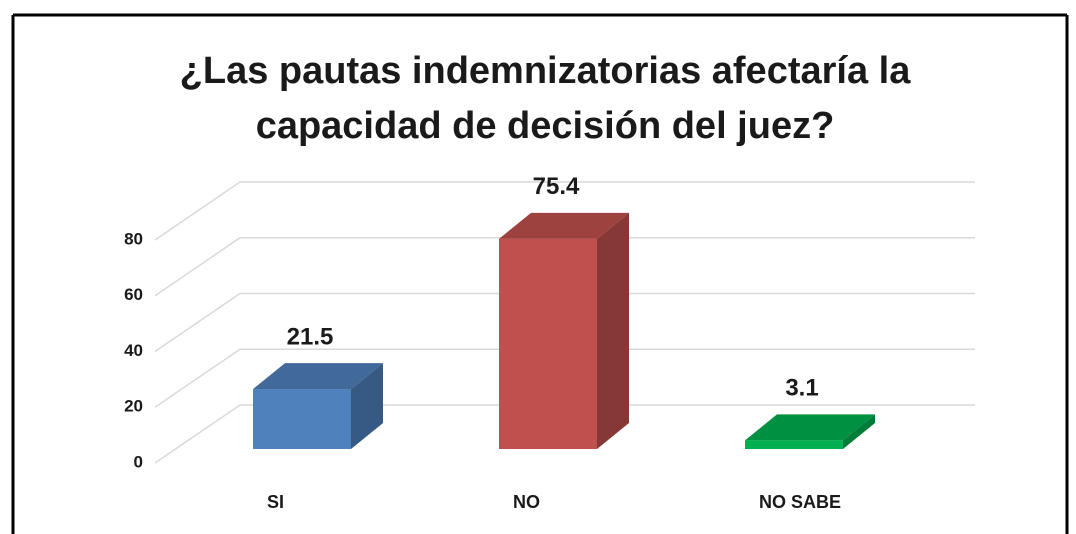 This screenshot has width=1076, height=534. I want to click on y-tick-label: 0, so click(138, 461).